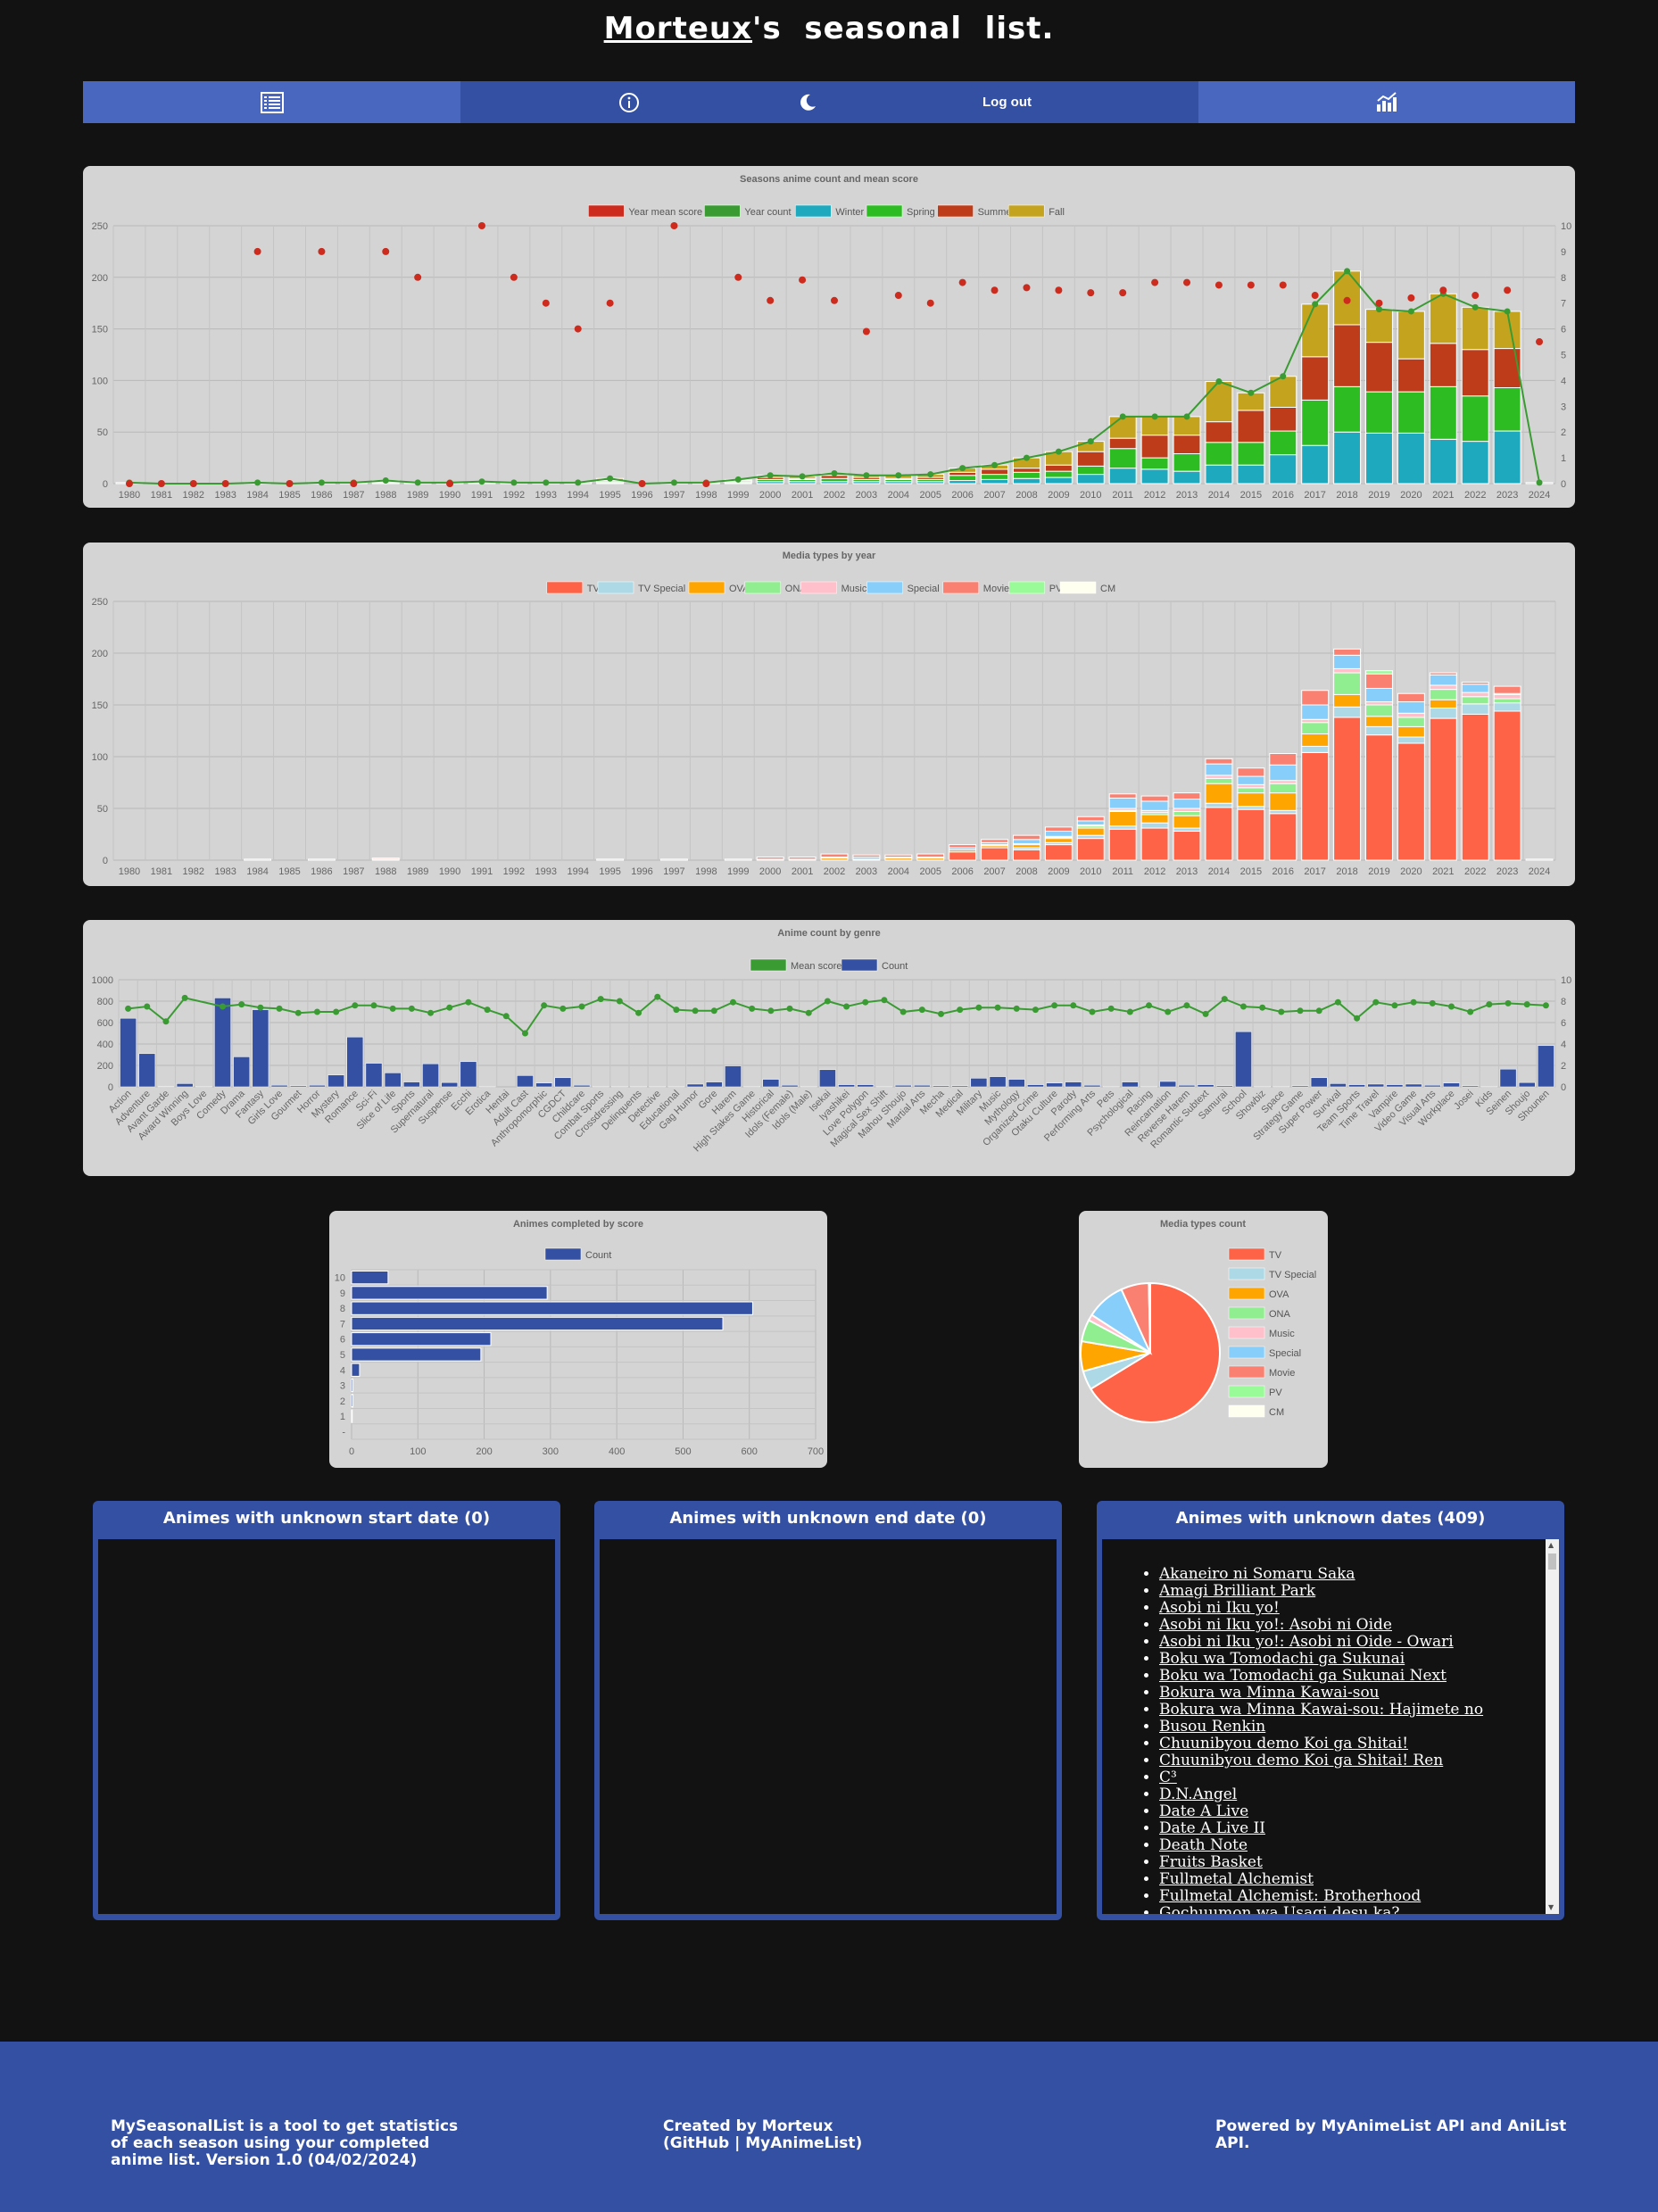  Describe the element at coordinates (1212, 1727) in the screenshot. I see `anime-link: Busou Renkin` at that location.